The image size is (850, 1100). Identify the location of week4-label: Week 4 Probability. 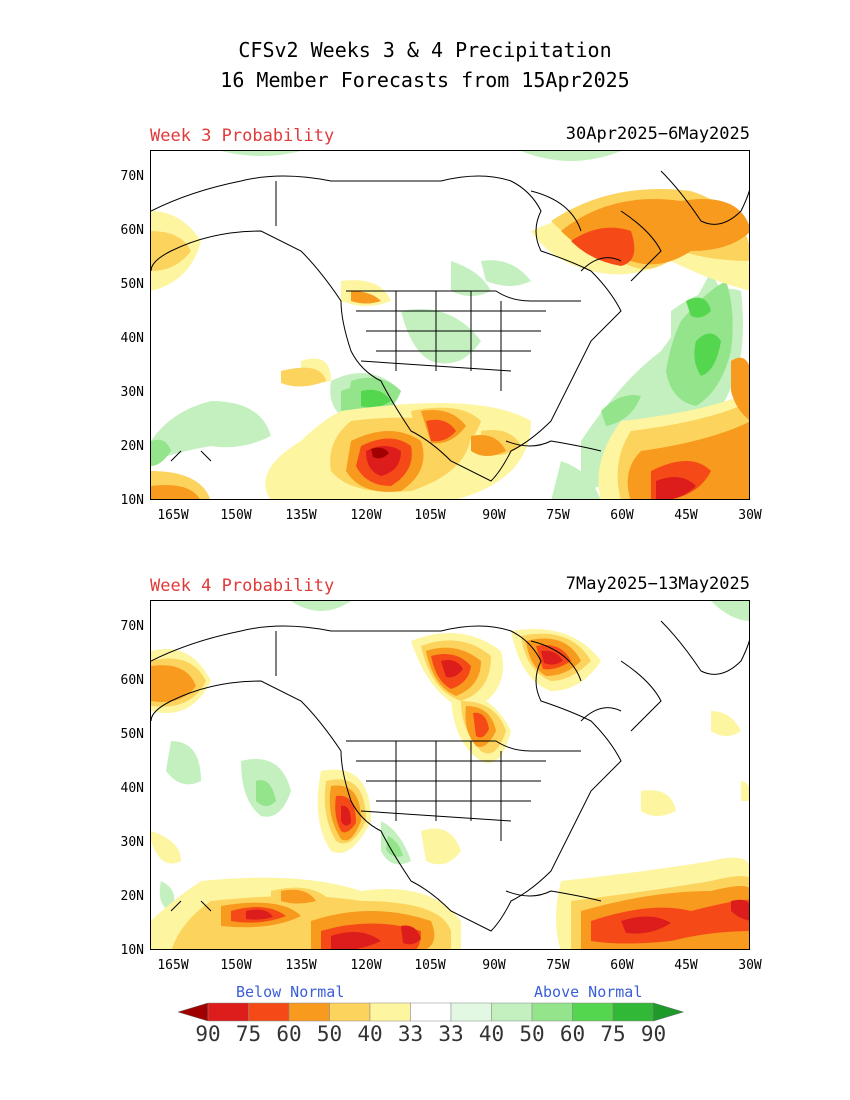
(242, 586).